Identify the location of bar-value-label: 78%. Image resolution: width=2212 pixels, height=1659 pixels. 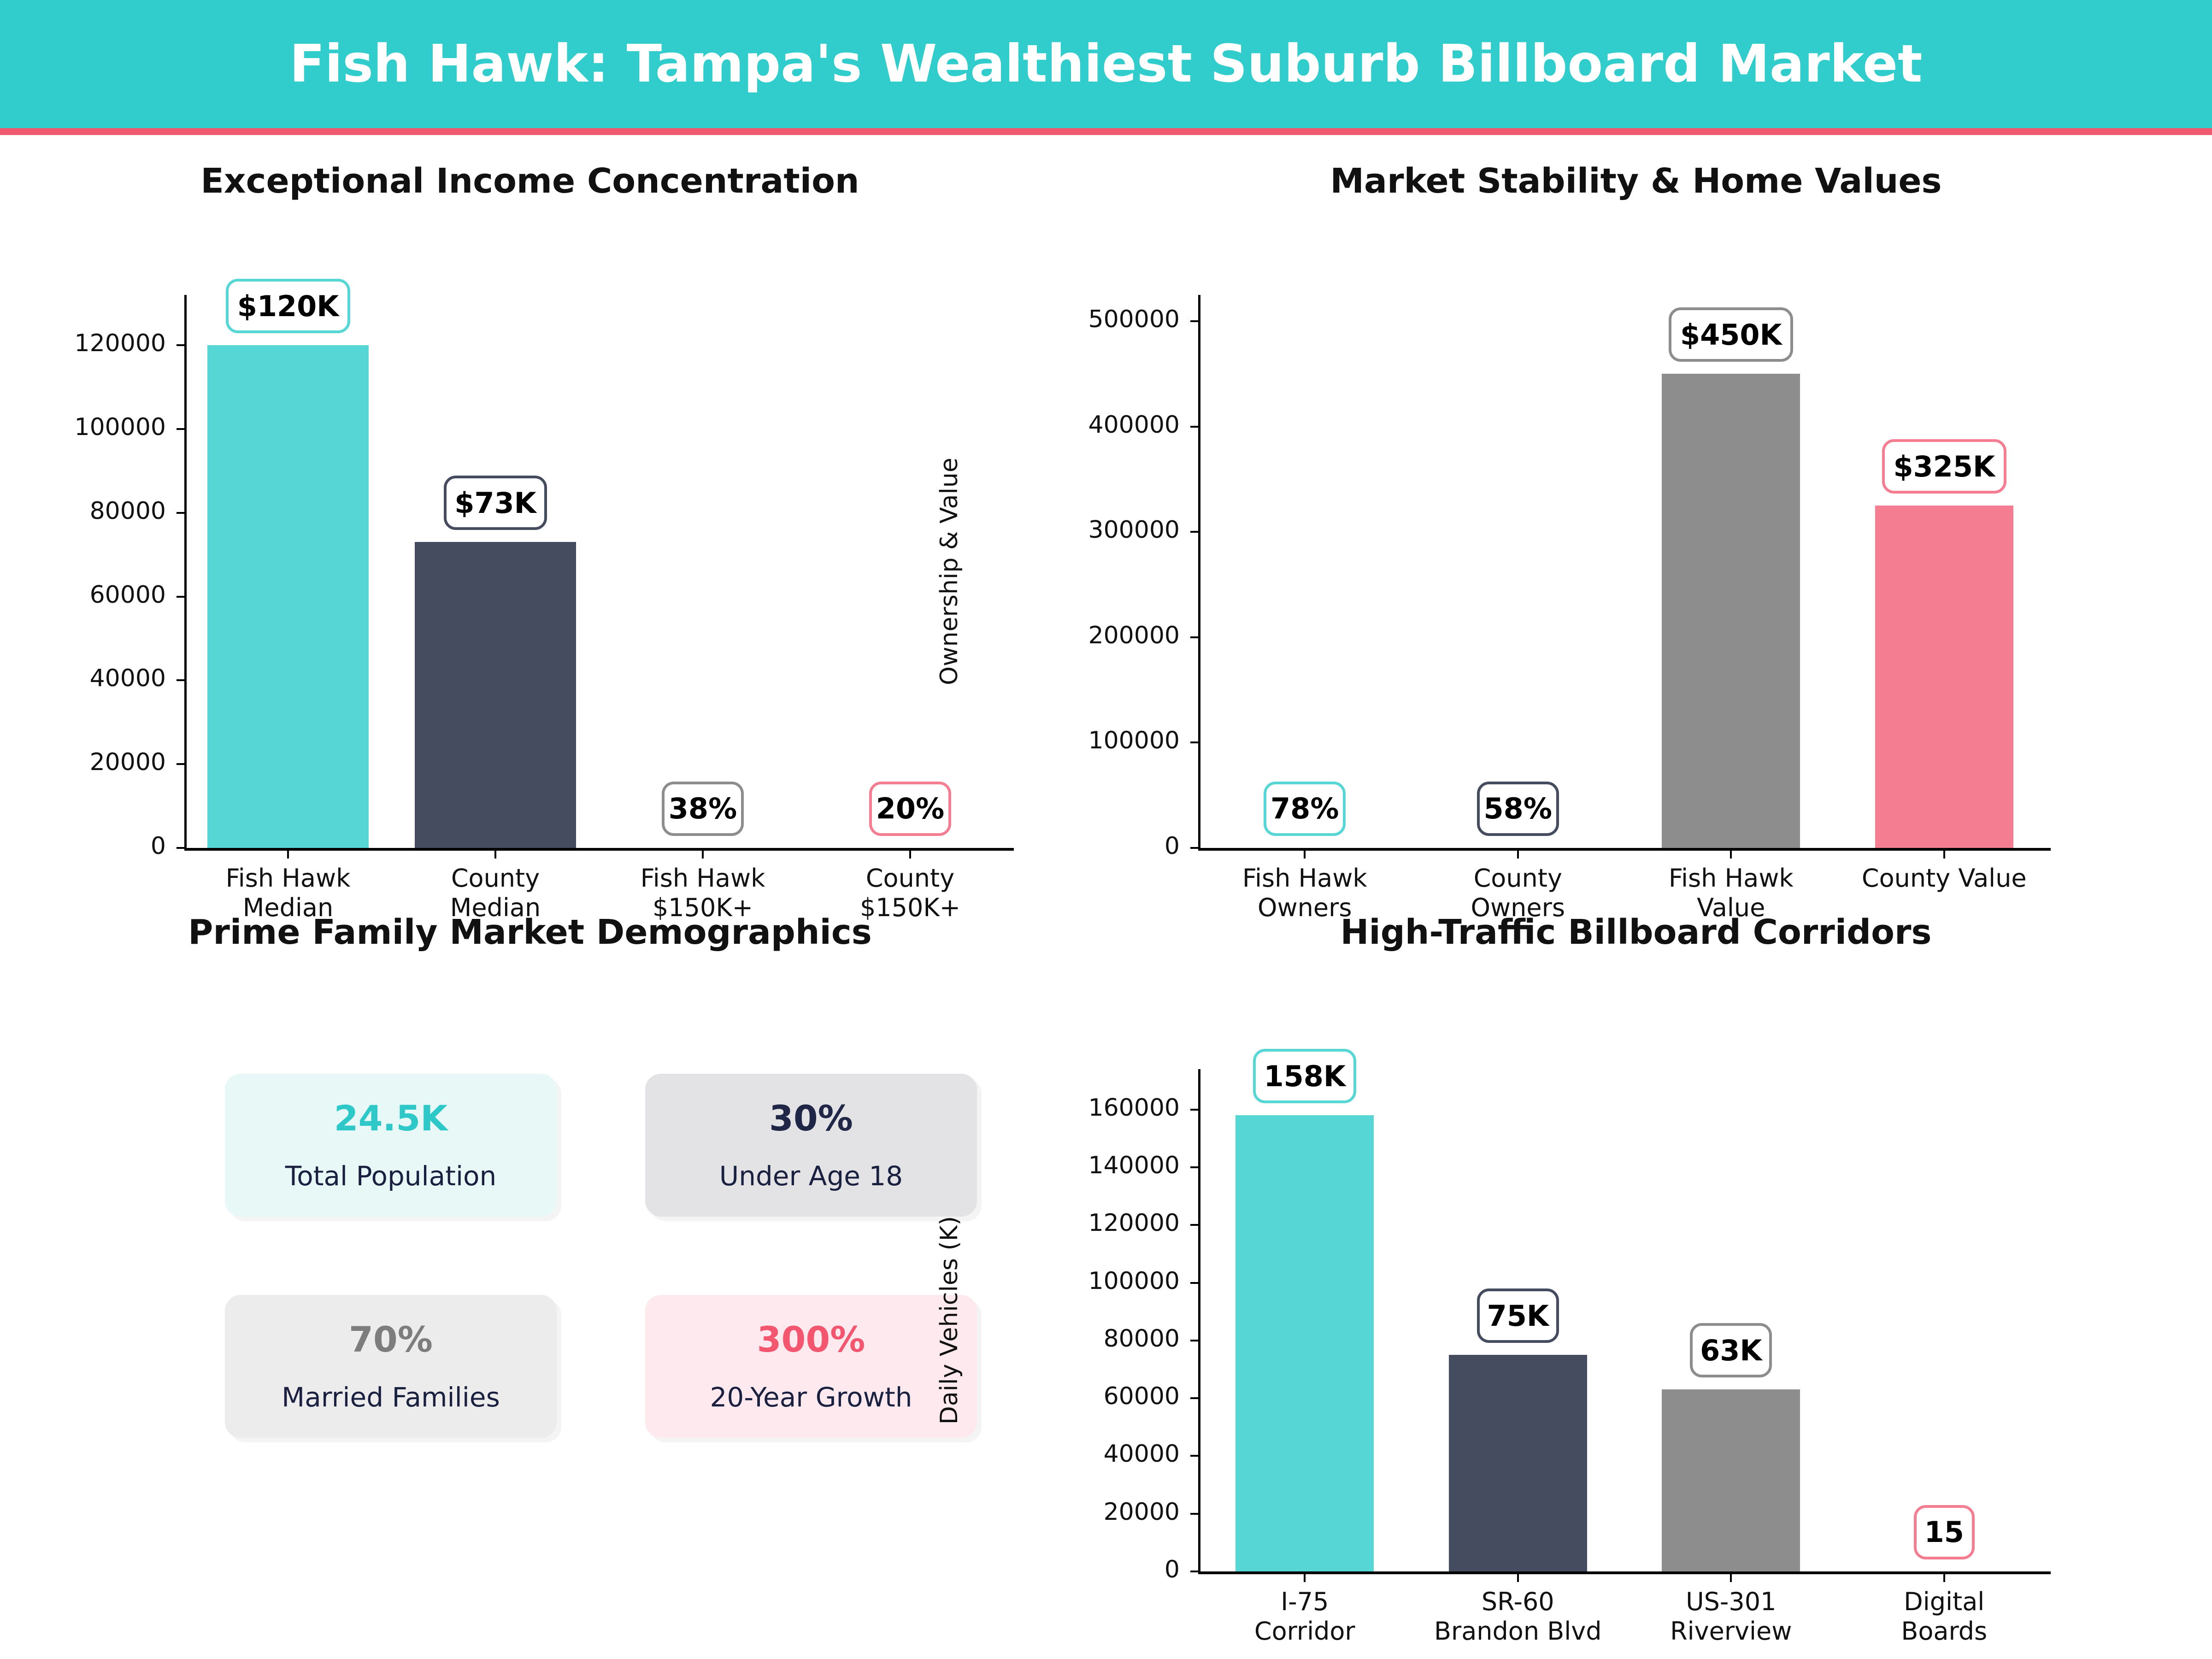
(1305, 808).